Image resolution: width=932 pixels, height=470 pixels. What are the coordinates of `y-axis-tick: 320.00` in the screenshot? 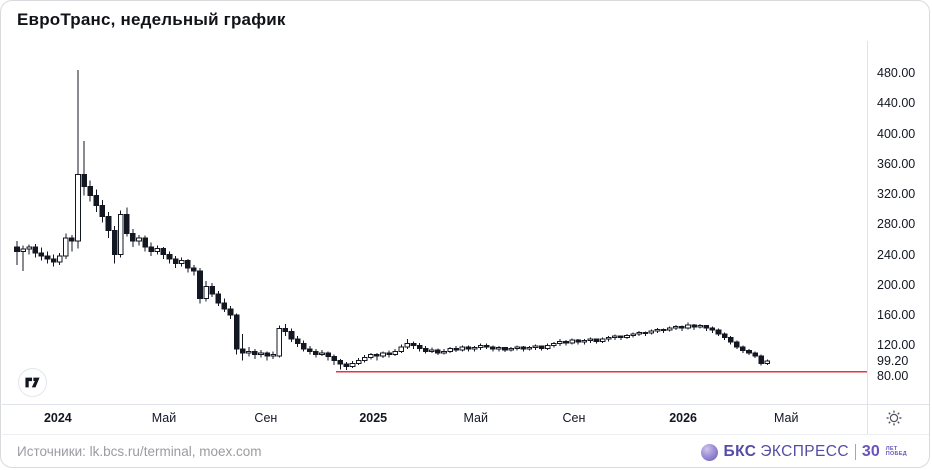 It's located at (896, 194).